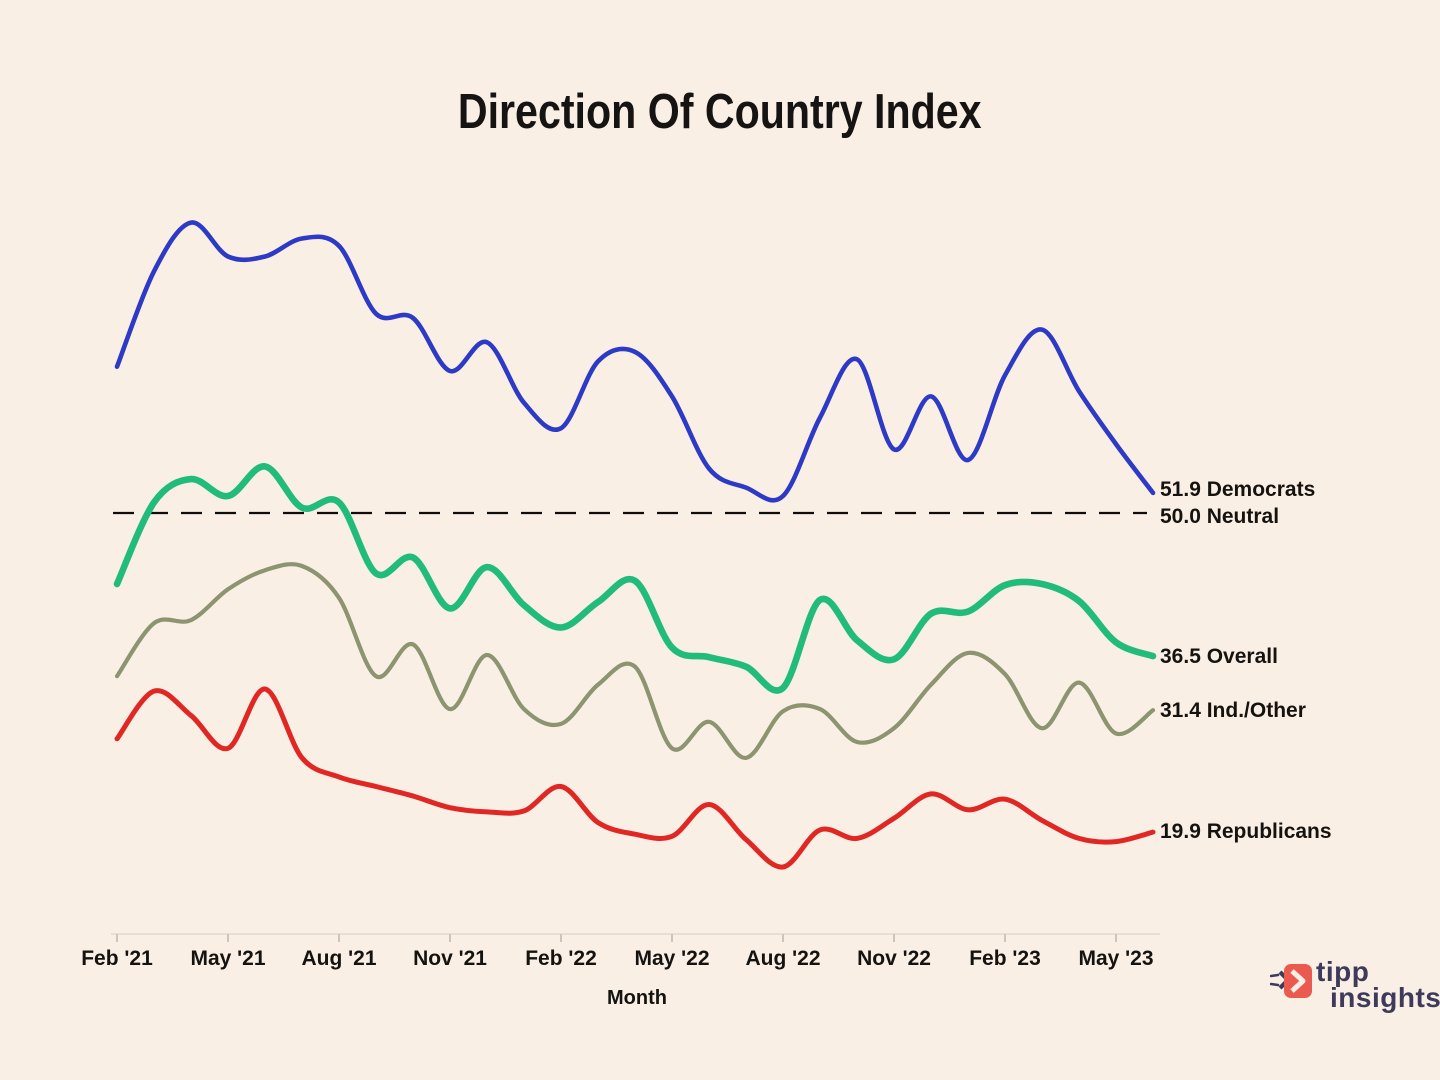 This screenshot has width=1440, height=1080. Describe the element at coordinates (672, 958) in the screenshot. I see `x-tick-may-22: May '22` at that location.